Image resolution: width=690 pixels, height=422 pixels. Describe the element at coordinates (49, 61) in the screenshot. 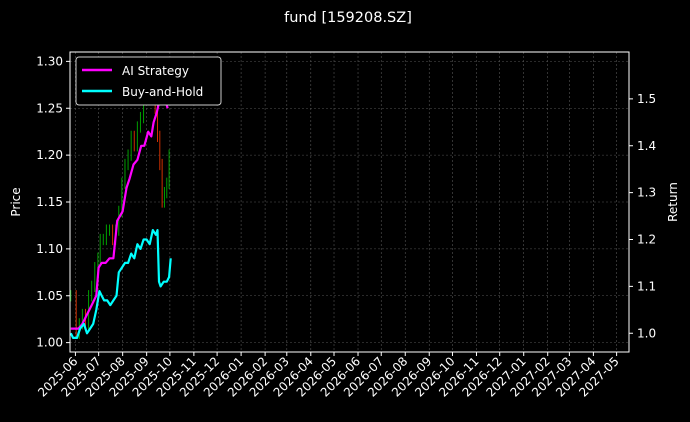

I see `left-tick-label: 1.30` at that location.